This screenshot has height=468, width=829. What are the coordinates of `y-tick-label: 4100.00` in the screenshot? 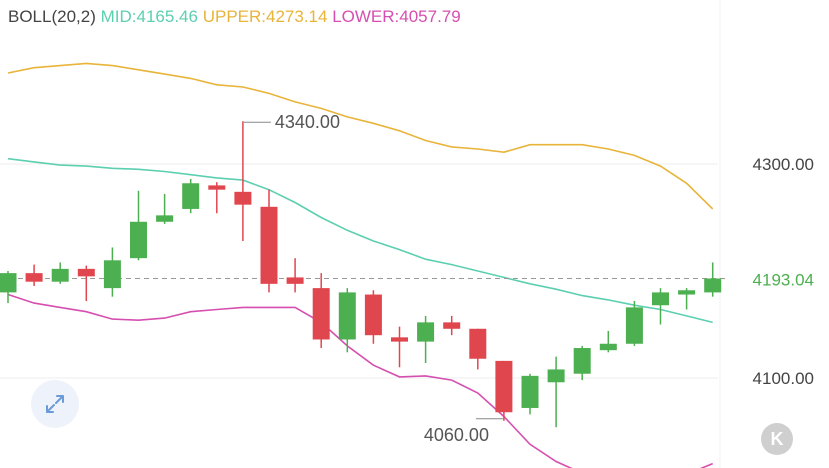 It's located at (783, 378).